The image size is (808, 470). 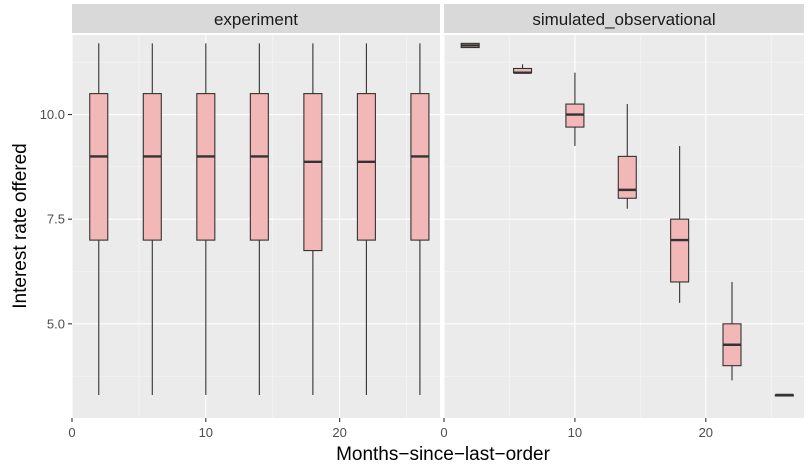 I want to click on y-tick-label: 5.0, so click(x=56, y=323).